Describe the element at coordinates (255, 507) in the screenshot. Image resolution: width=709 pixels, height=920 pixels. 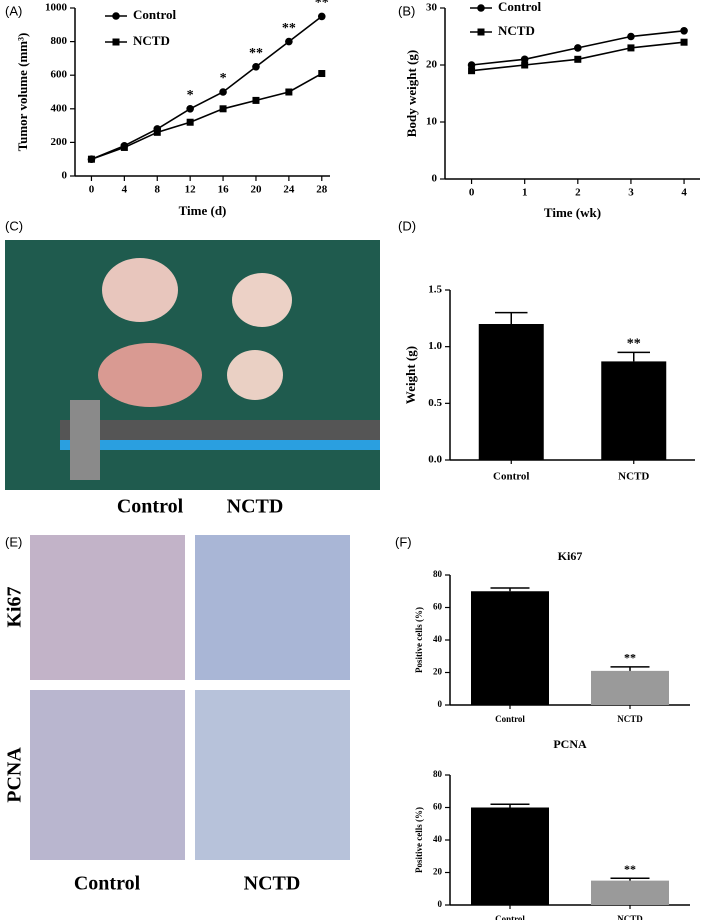
I see `photo-column-label: NCTD` at that location.